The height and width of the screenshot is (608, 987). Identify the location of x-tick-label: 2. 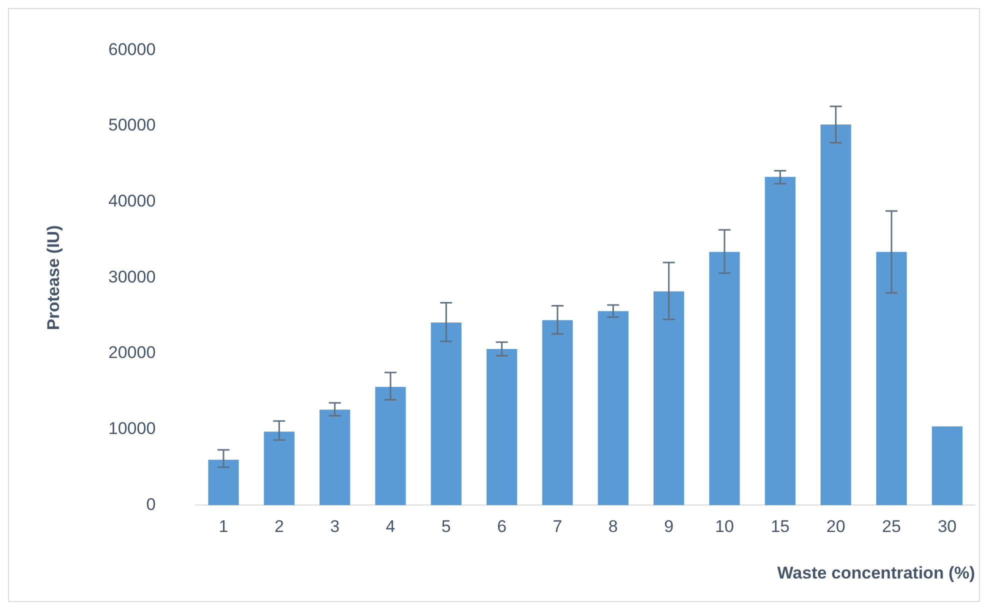
(279, 526).